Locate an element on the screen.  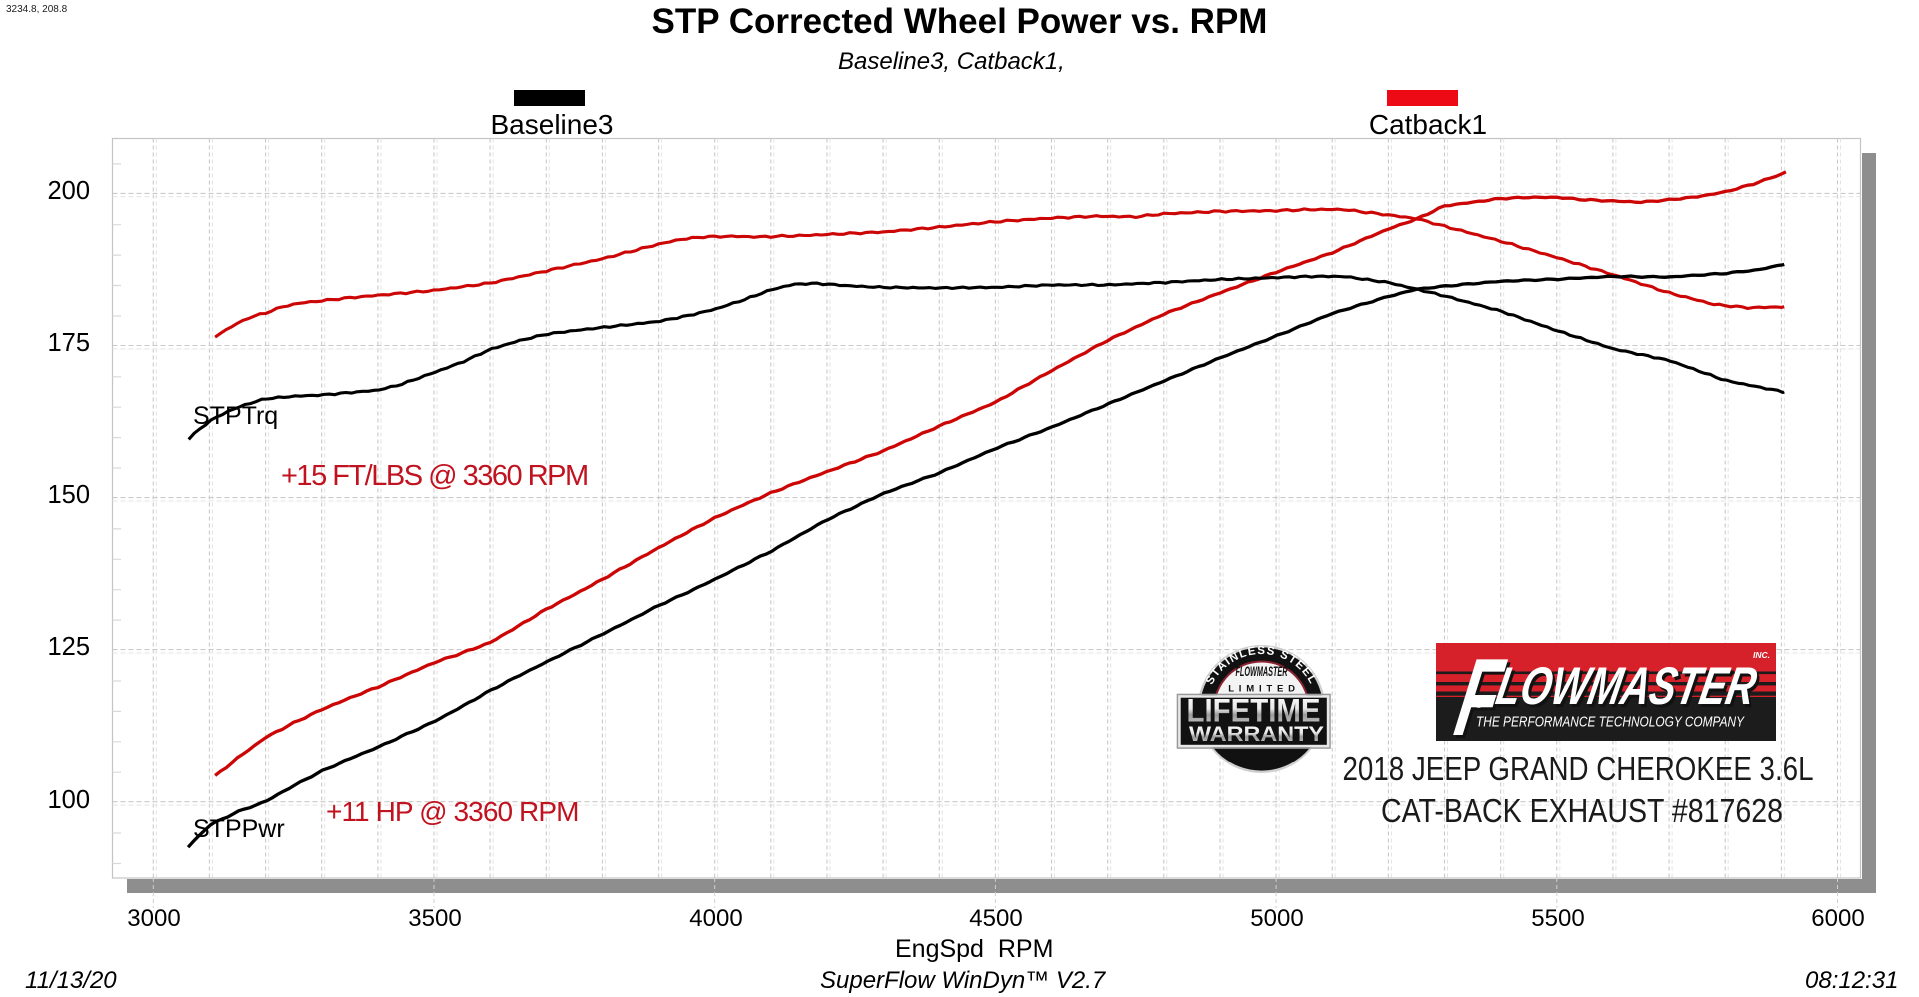
svg-text:THE PERFORMANCE TECHNOLOGY COM: THE PERFORMANCE TECHNOLOGY COMPANY is located at coordinates (1610, 723).